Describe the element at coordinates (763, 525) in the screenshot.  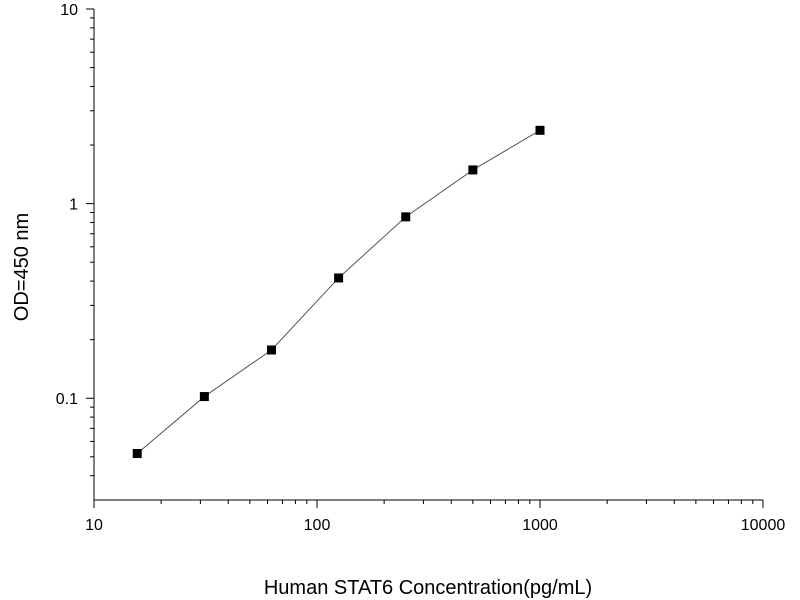
I see `x-tick-label: 10000` at that location.